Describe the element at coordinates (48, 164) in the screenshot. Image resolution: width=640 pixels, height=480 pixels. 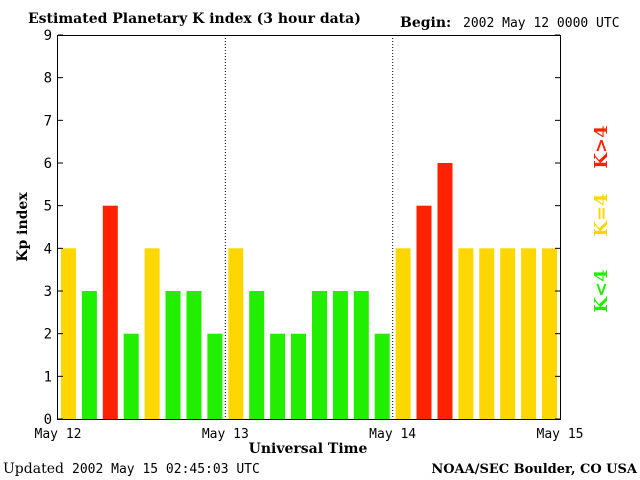
I see `y-tick-label: 6` at that location.